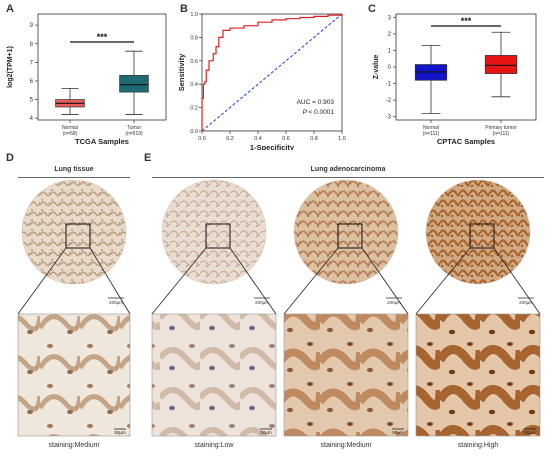 The image size is (550, 458). What do you see at coordinates (10, 67) in the screenshot?
I see `y-axis-label: log2(TPM+1)` at bounding box center [10, 67].